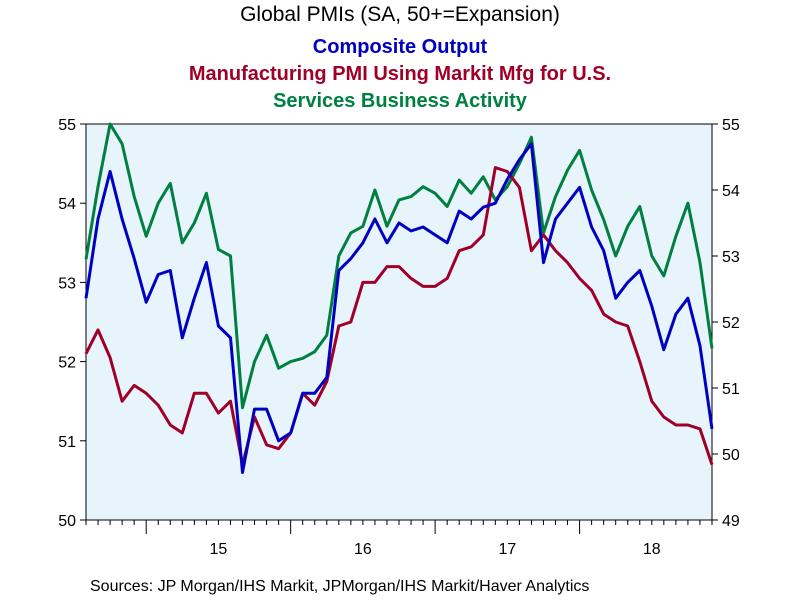 Image resolution: width=800 pixels, height=600 pixels. What do you see at coordinates (731, 389) in the screenshot?
I see `y-right-tick-label: 51` at bounding box center [731, 389].